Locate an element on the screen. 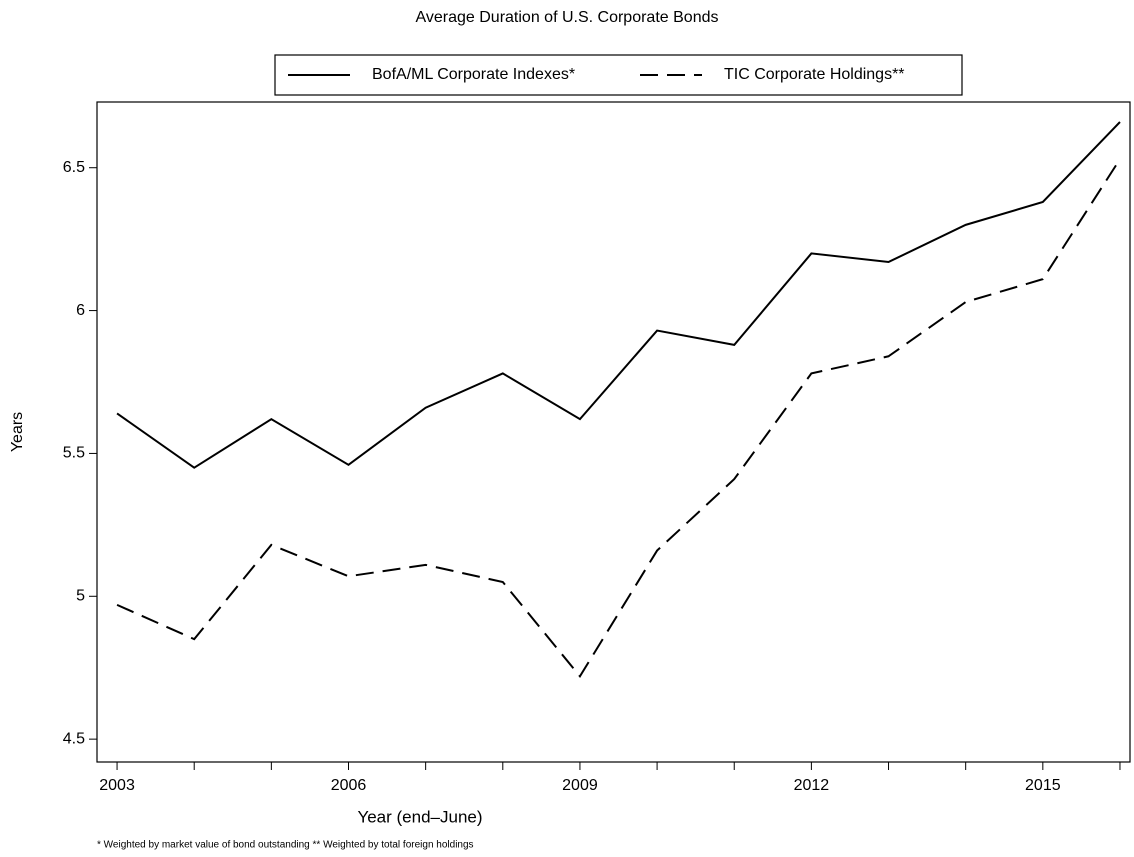  legend-label: TIC Corporate Holdings** is located at coordinates (814, 74).